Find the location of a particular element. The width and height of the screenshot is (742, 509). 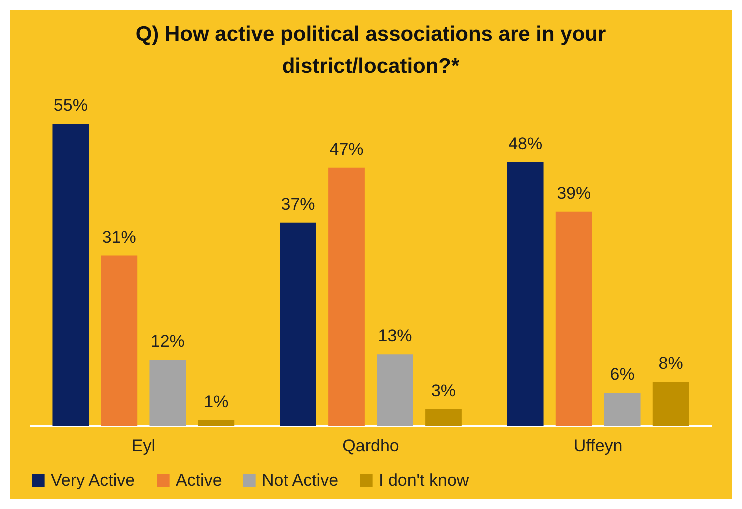

data-label: 8% is located at coordinates (671, 364).